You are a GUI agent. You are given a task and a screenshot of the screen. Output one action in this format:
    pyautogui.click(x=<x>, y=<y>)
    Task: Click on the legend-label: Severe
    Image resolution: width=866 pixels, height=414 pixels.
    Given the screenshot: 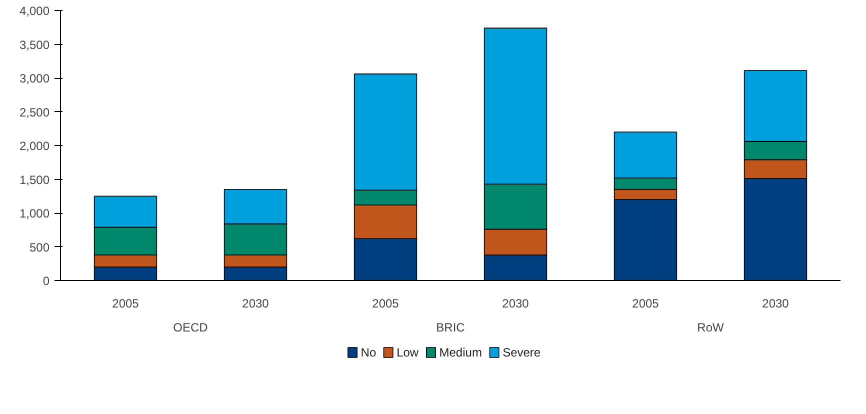 What is the action you would take?
    pyautogui.click(x=521, y=353)
    